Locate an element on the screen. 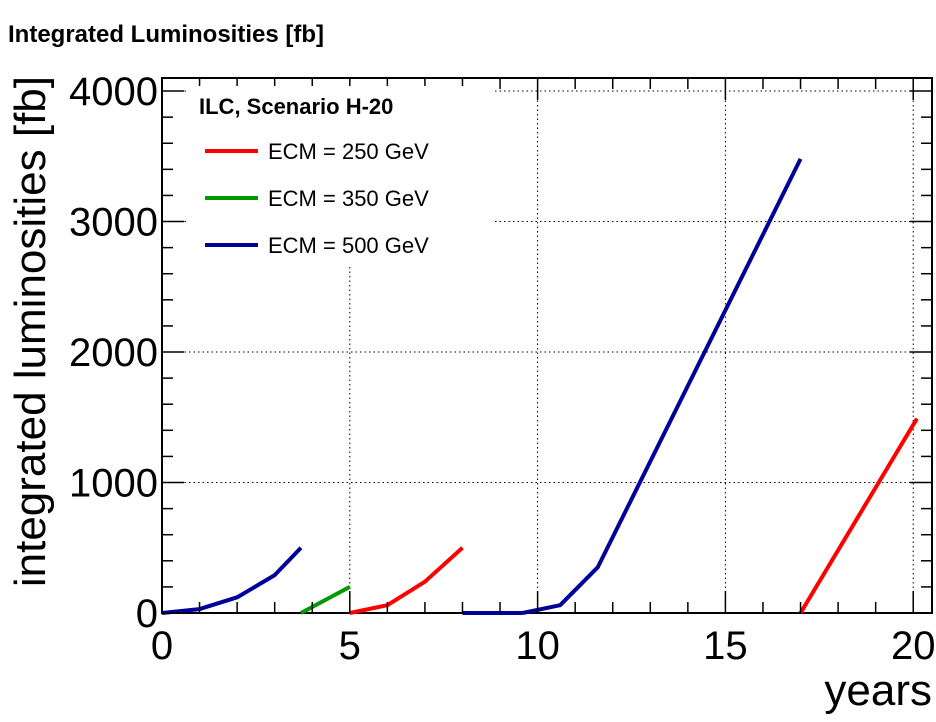 This screenshot has height=722, width=936. legend-box is located at coordinates (341, 175).